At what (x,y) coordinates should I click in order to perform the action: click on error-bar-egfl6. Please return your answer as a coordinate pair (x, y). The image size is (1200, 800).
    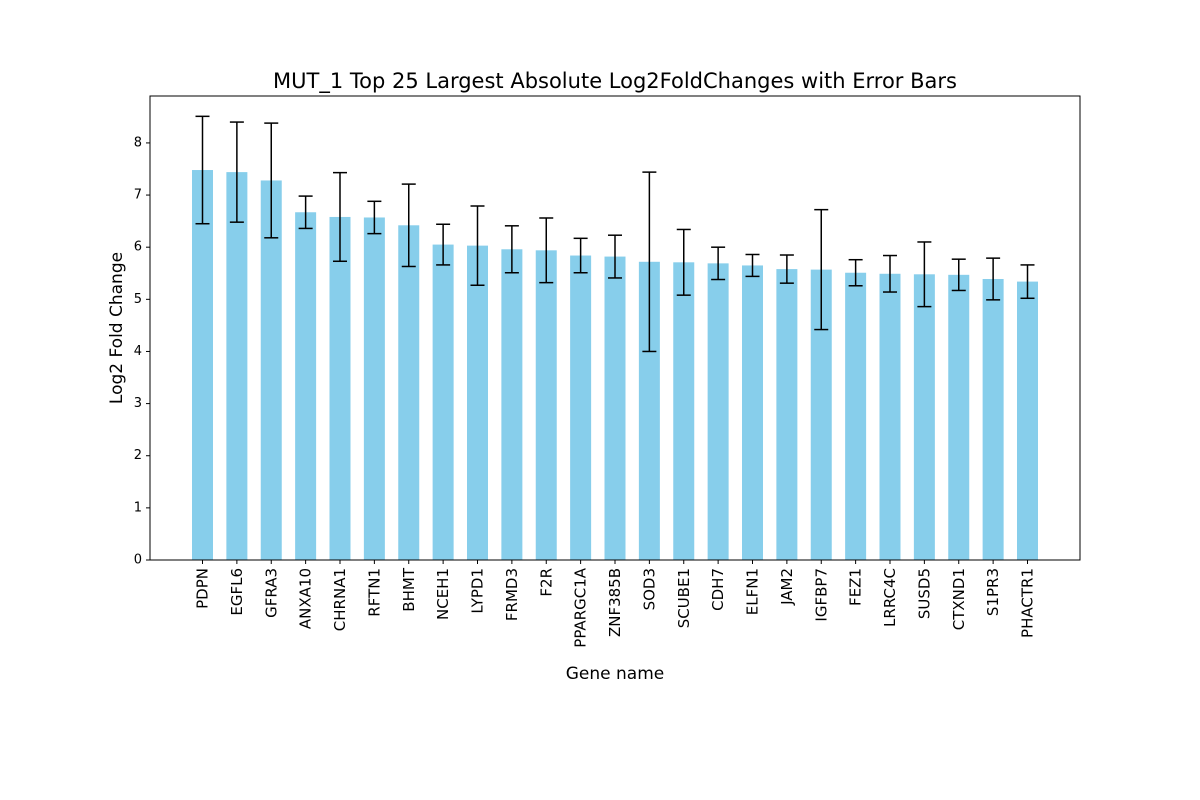
    Looking at the image, I should click on (236, 172).